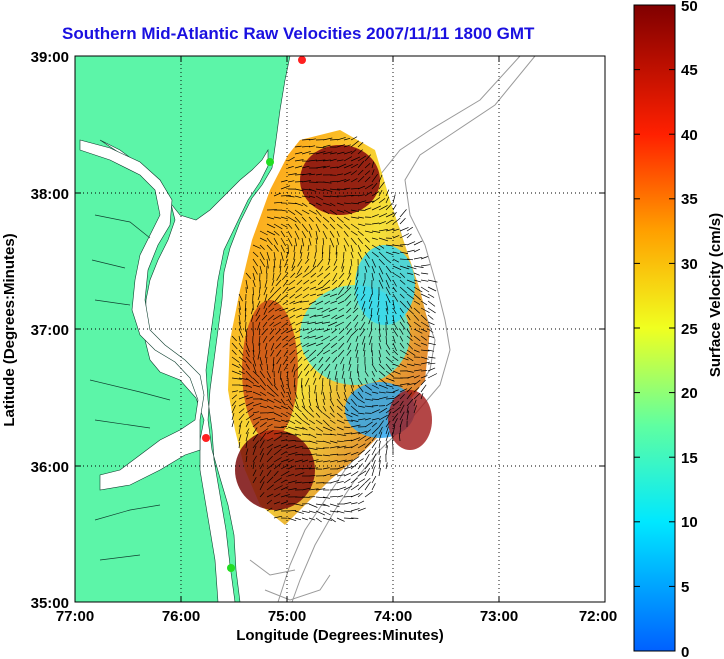 This screenshot has width=724, height=659. Describe the element at coordinates (181, 616) in the screenshot. I see `x-tick-label: 76:00` at that location.